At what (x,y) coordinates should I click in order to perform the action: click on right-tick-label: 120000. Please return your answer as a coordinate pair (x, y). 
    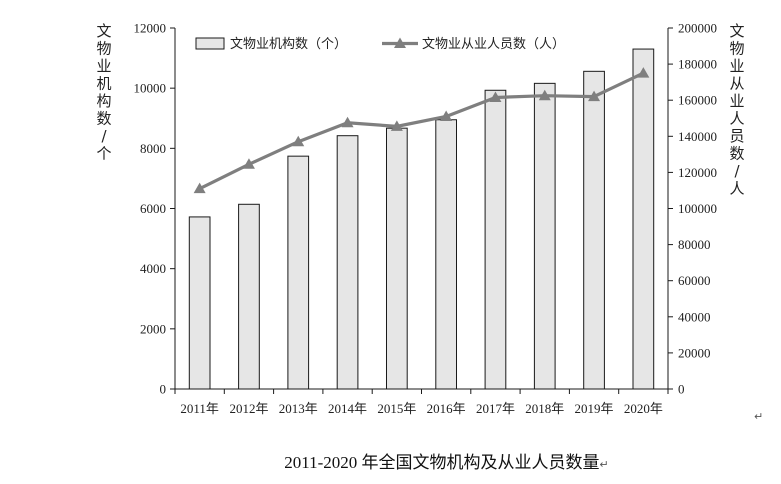
    Looking at the image, I should click on (697, 172).